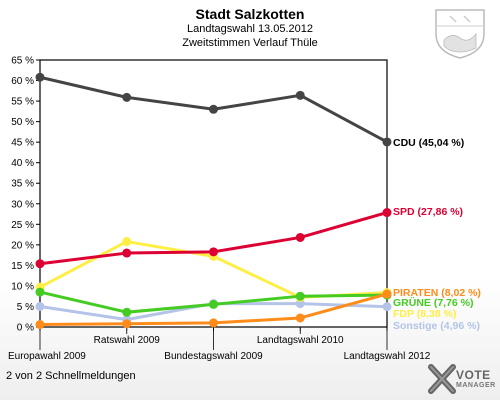 This screenshot has height=400, width=500. Describe the element at coordinates (22, 81) in the screenshot. I see `y-tick-label: 60 %` at that location.